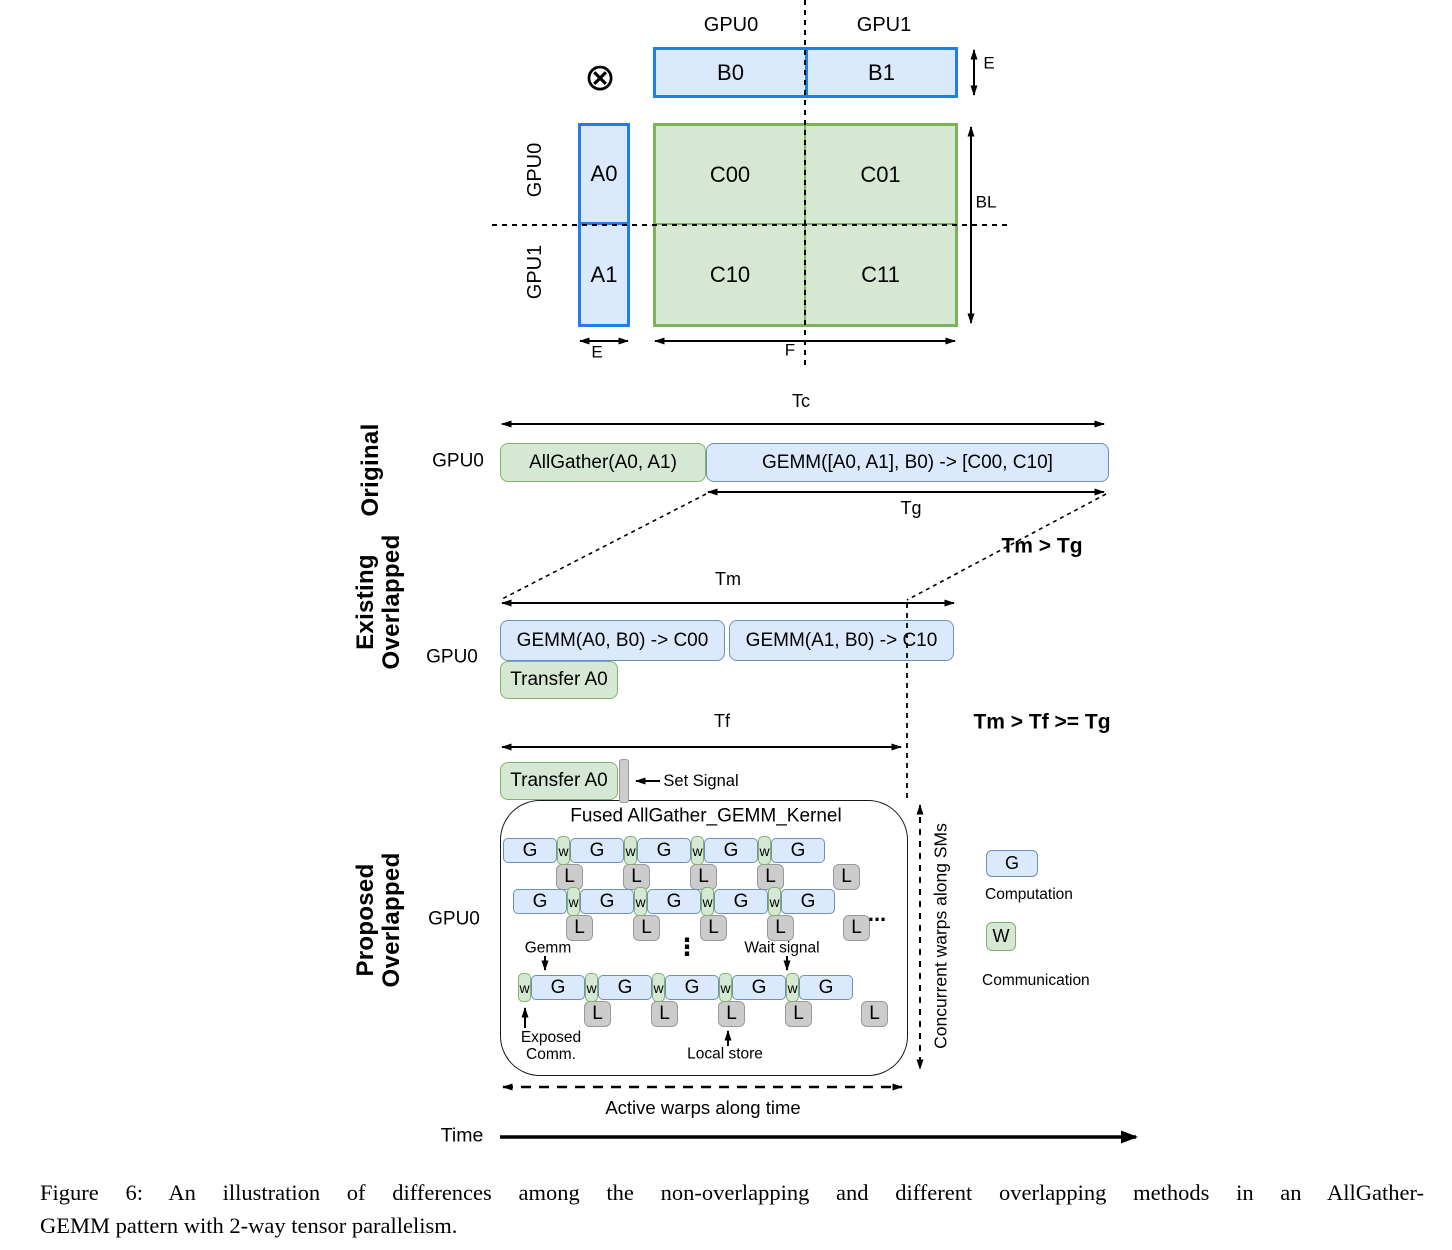 This screenshot has height=1250, width=1452. Describe the element at coordinates (986, 202) in the screenshot. I see `dim-bl-label: BL` at that location.